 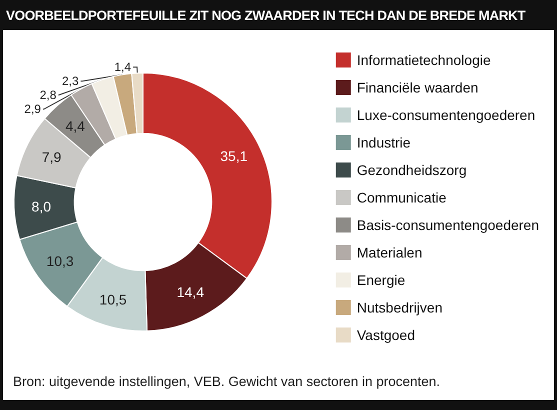 What do you see at coordinates (266, 16) in the screenshot?
I see `chart-title: VOORBEELDPORTEFEUILLE ZIT NOG ZWAARDER IN TECH DAN DE BREDE MARKT` at bounding box center [266, 16].